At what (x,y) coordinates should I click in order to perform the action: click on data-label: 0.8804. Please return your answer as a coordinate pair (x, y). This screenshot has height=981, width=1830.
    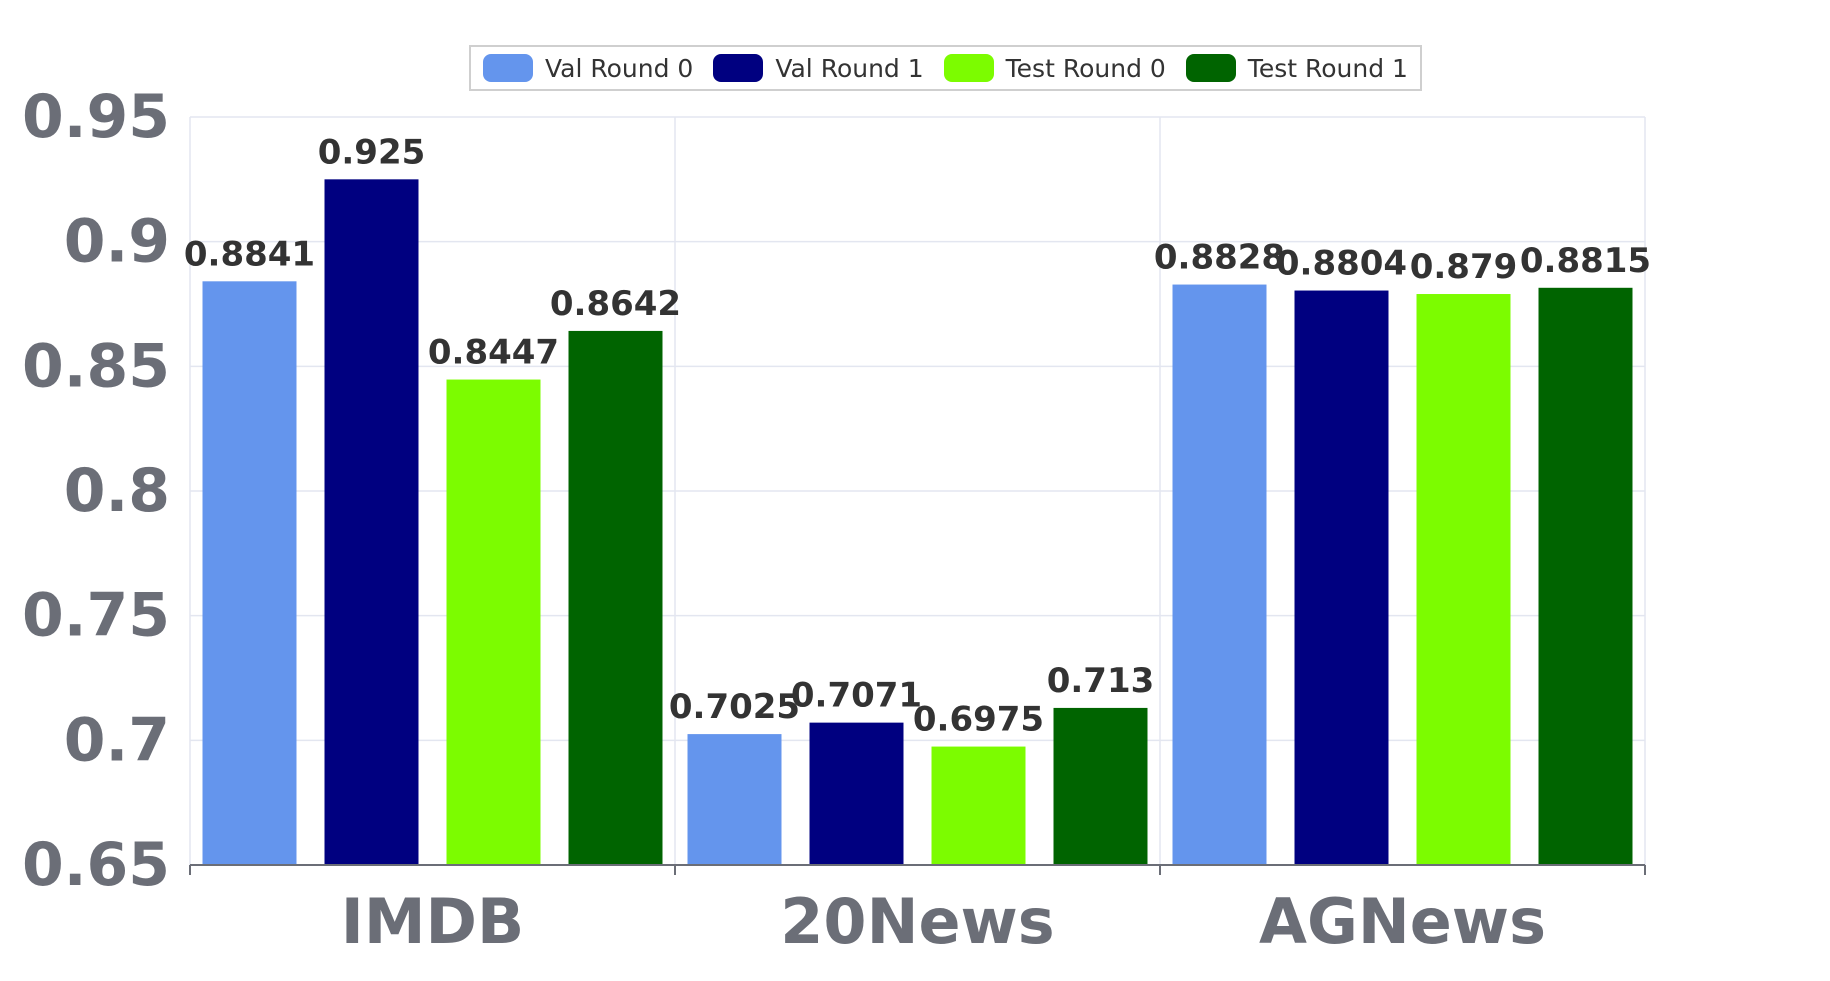
    Looking at the image, I should click on (1341, 264).